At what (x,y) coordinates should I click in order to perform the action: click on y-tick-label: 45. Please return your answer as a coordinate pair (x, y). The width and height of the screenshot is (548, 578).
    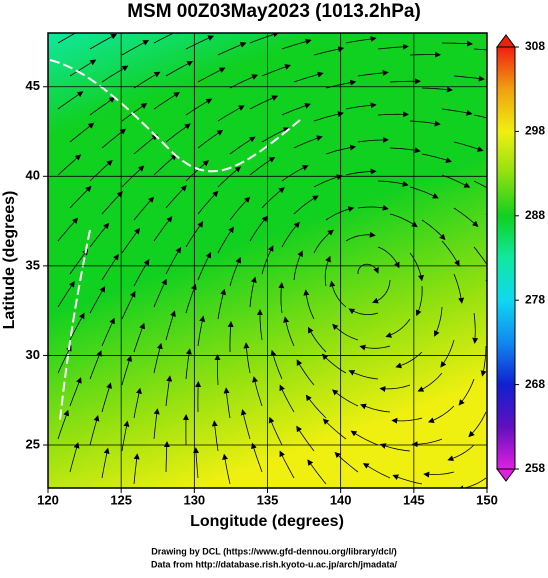
    Looking at the image, I should click on (33, 85).